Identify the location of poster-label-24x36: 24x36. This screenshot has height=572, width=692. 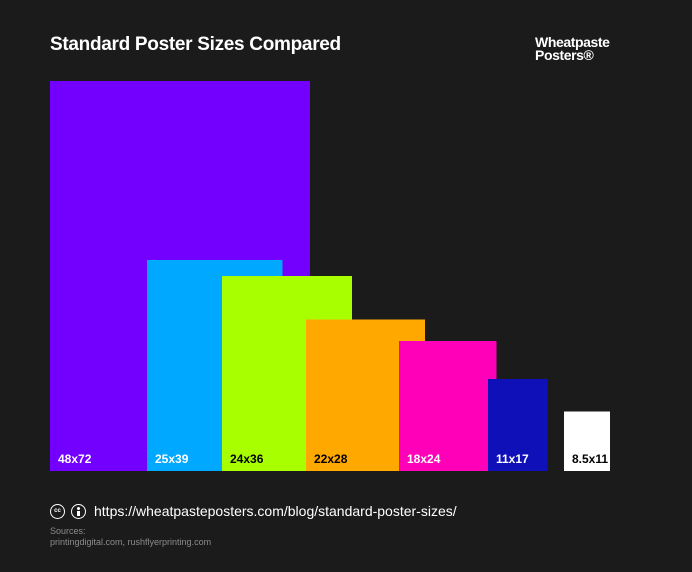
(247, 459).